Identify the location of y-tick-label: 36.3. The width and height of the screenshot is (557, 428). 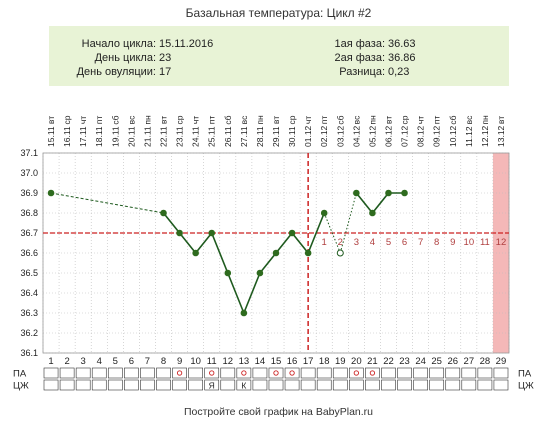
(29, 313).